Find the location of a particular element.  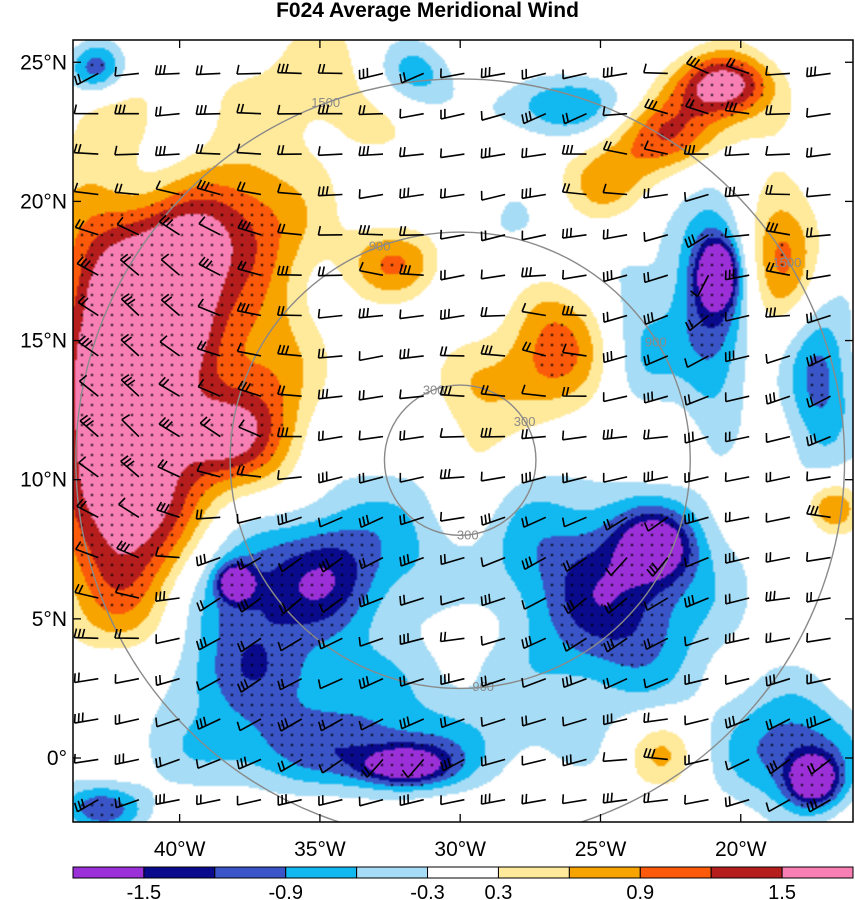

x-tick-label: 25°W is located at coordinates (601, 849).